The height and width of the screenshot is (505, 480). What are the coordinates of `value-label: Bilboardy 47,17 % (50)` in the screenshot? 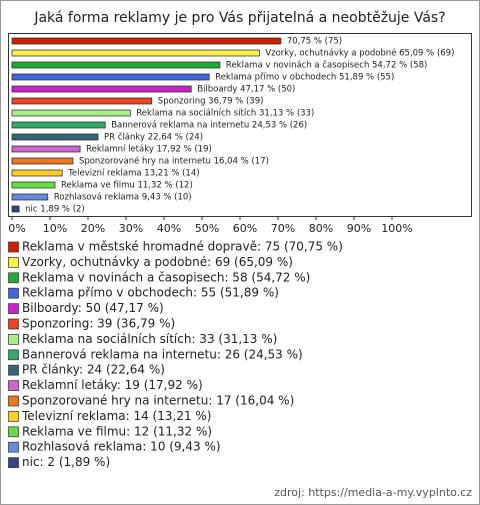 It's located at (246, 90).